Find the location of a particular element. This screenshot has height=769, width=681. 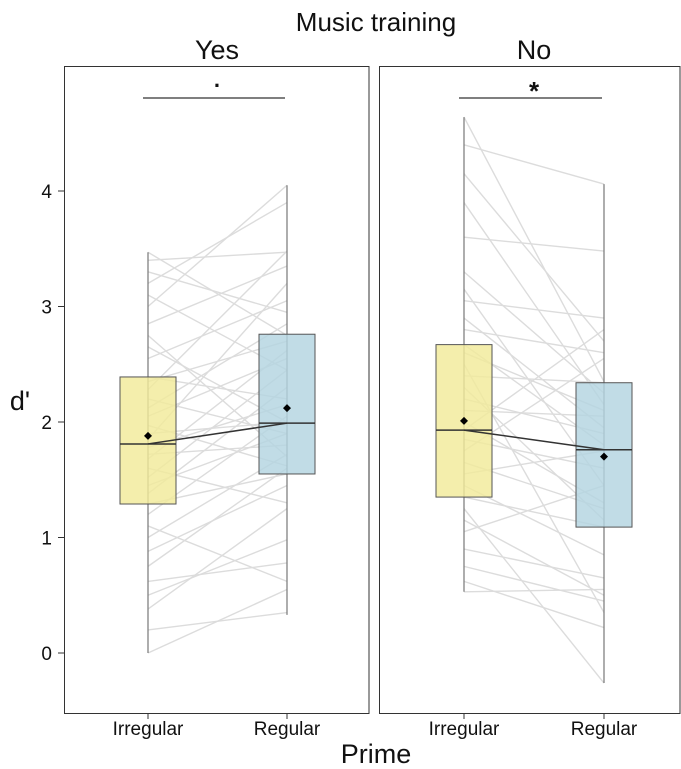

significance-marker: · is located at coordinates (217, 85).